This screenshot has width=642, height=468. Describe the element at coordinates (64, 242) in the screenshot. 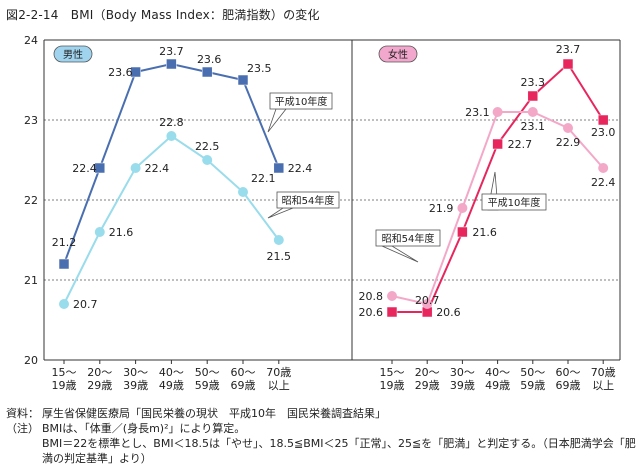

I see `male-h10-data-label: 21.2` at that location.